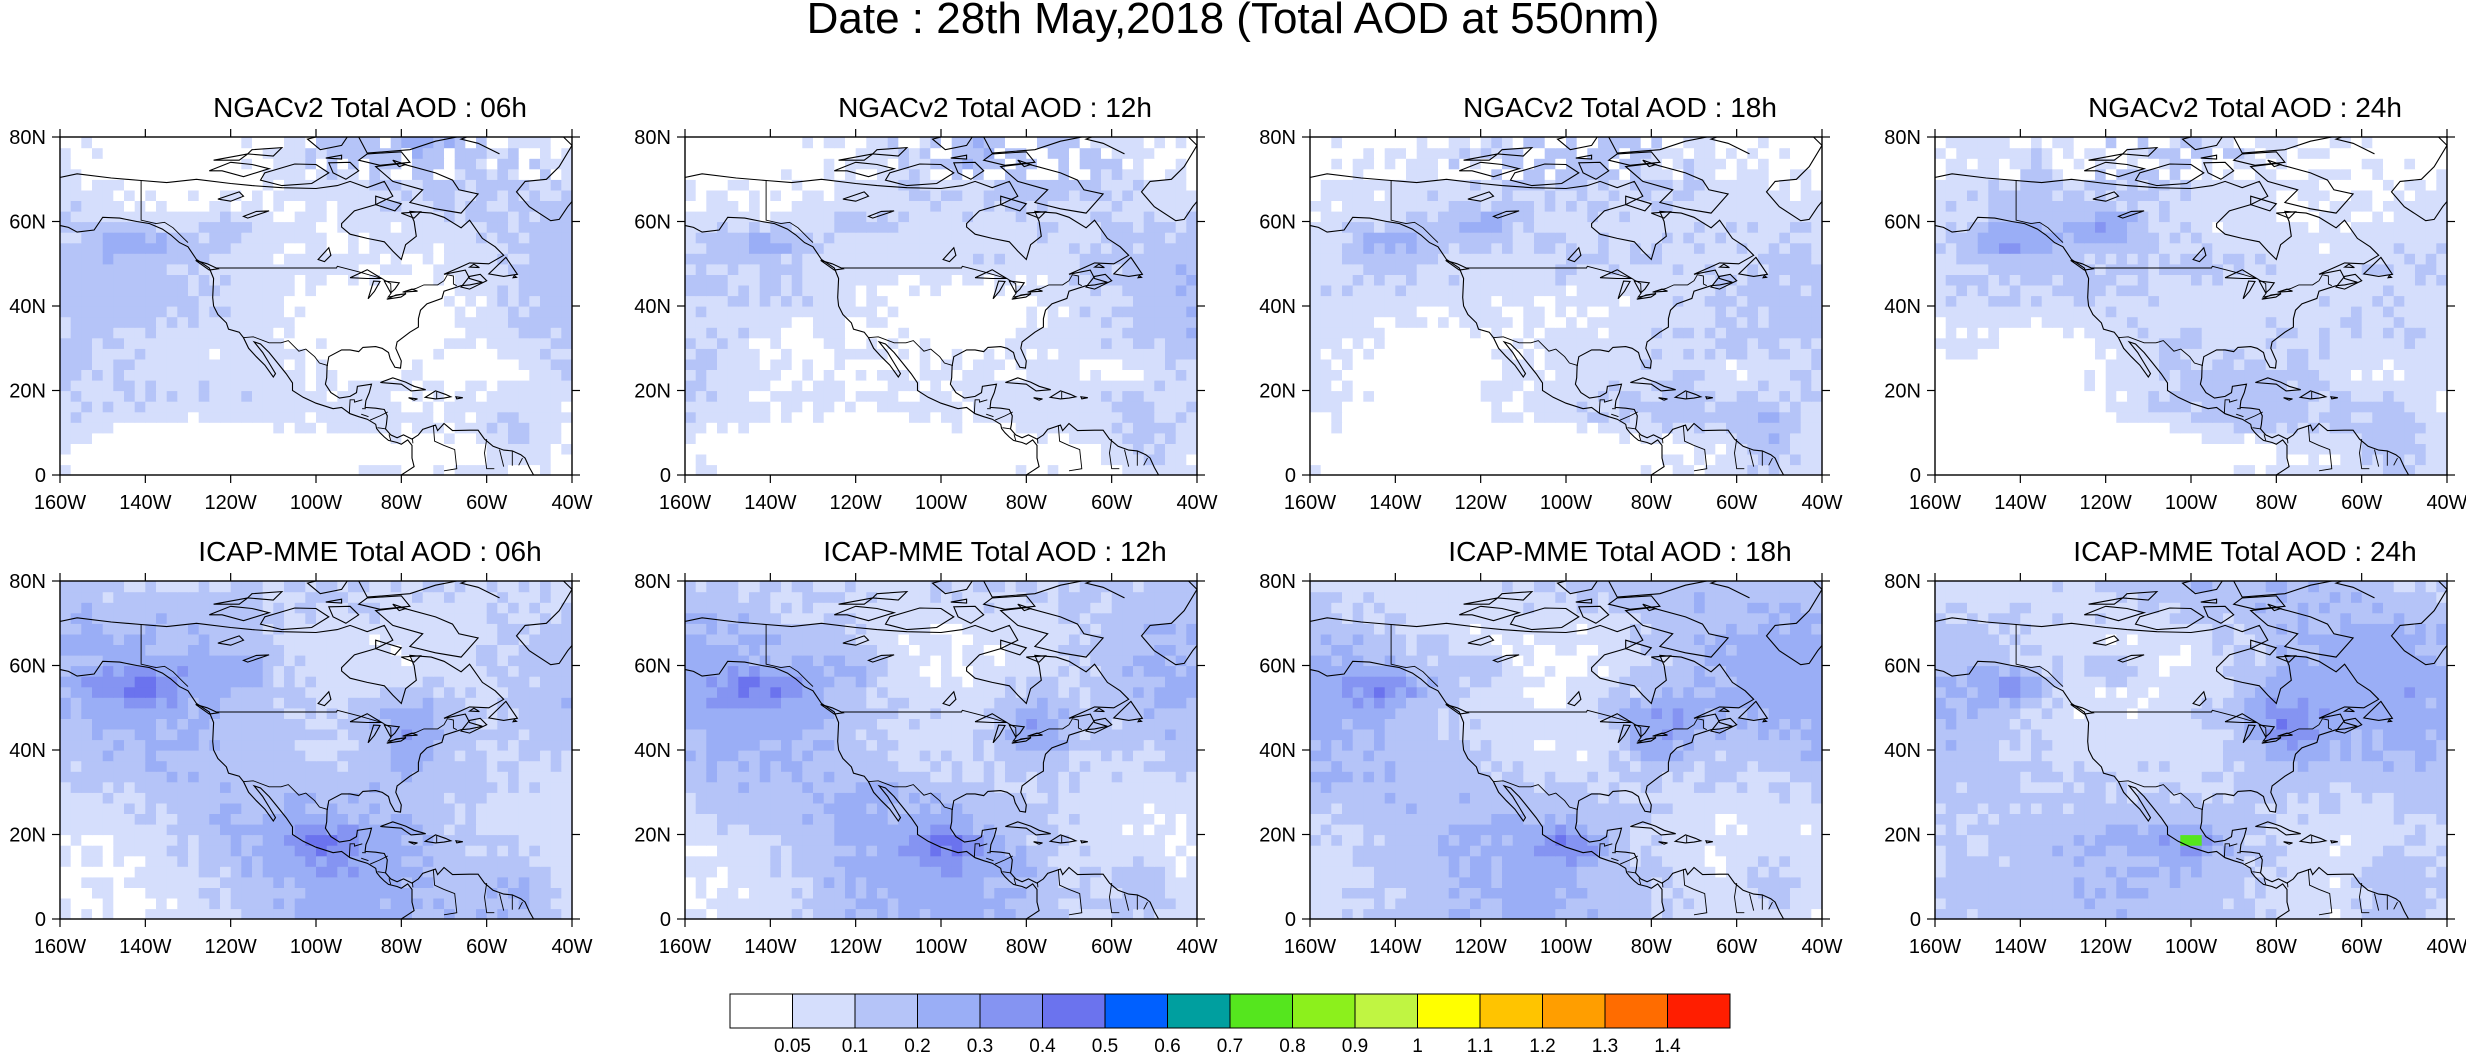 The image size is (2466, 1056). Describe the element at coordinates (2245, 551) in the screenshot. I see `panel-title: ICAP-MME Total AOD : 24h` at that location.